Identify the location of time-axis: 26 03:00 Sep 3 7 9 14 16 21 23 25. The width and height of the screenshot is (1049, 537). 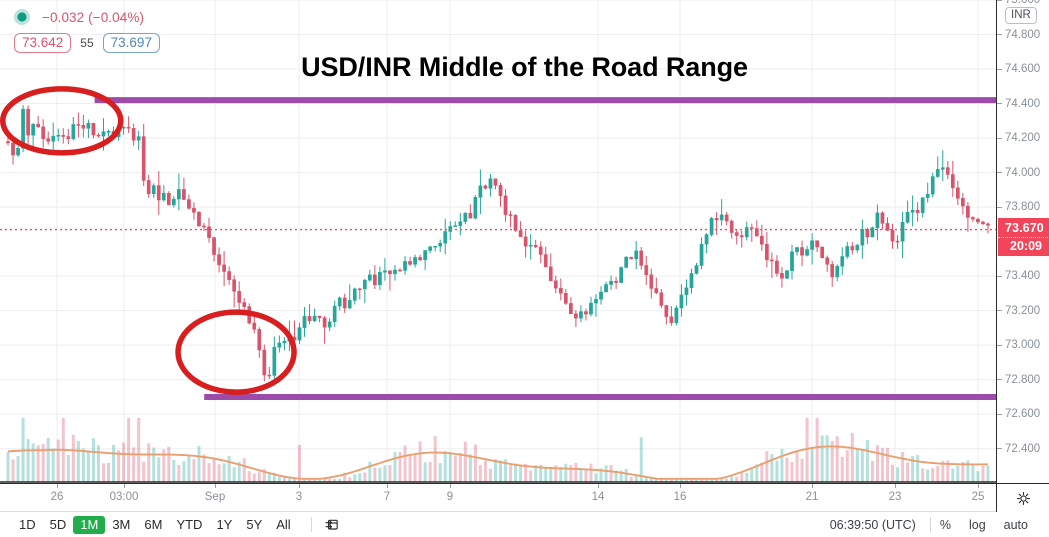
(524, 497).